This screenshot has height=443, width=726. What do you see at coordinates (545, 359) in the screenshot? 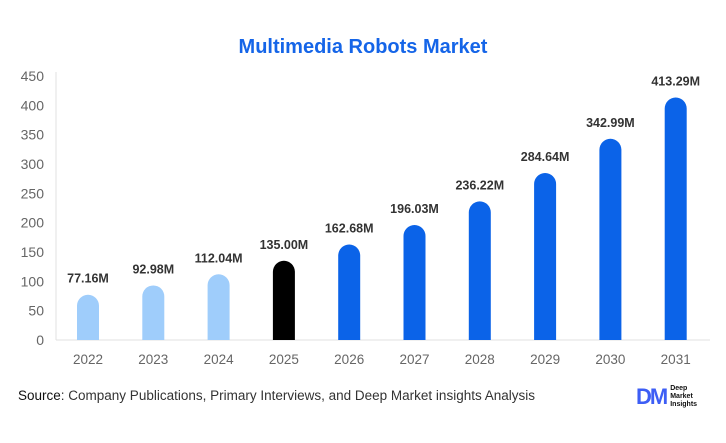
I see `x-tick-label: 2029` at bounding box center [545, 359].